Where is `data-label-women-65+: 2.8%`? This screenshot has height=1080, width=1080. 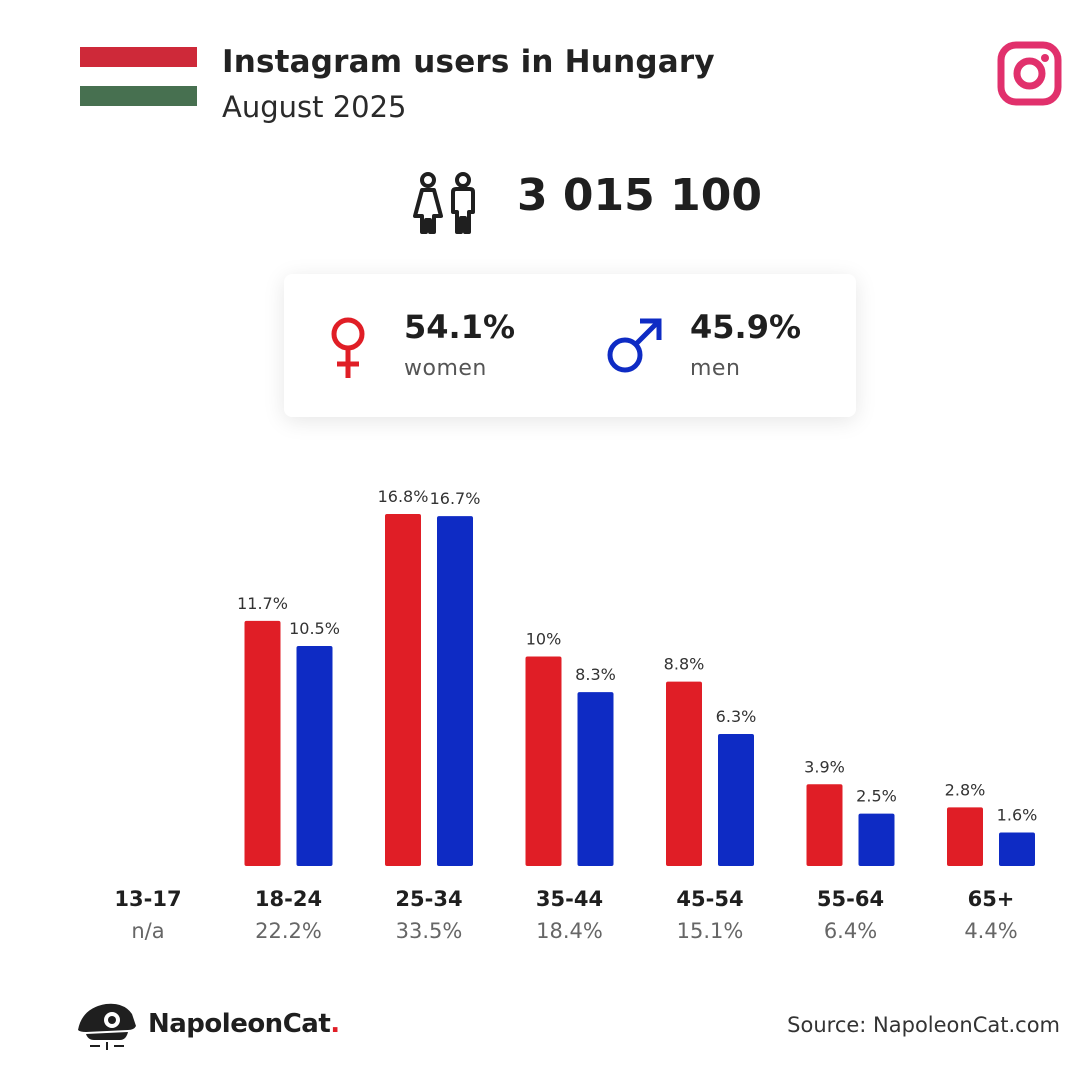
data-label-women-65+: 2.8% is located at coordinates (965, 789).